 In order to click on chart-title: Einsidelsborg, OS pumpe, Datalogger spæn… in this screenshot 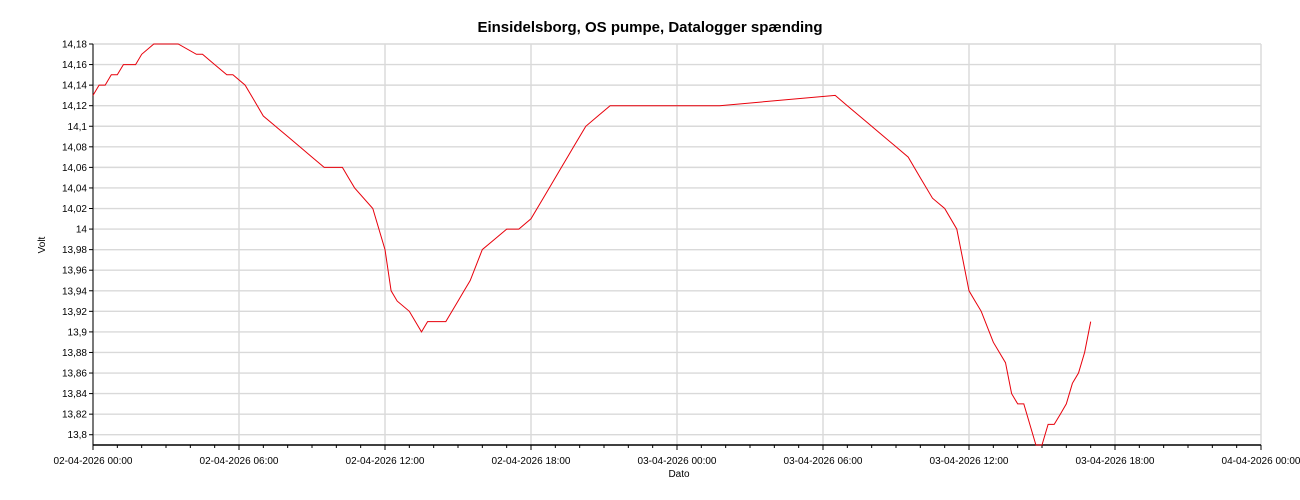, I will do `click(650, 27)`.